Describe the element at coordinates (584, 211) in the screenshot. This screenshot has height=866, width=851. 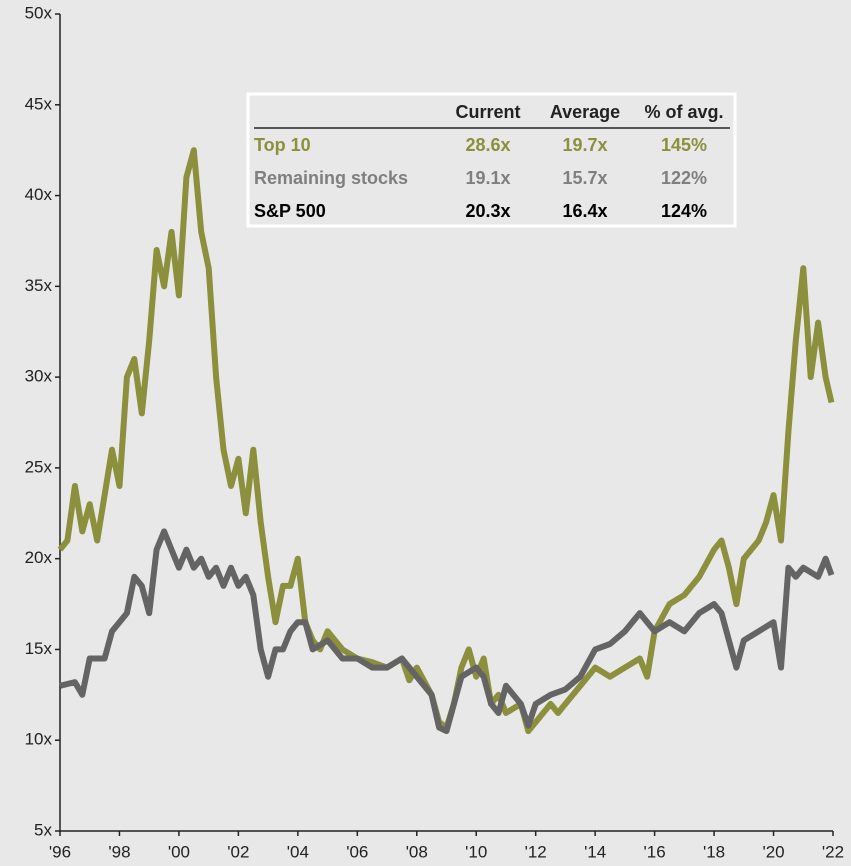
I see `table-cell: 16.4x` at that location.